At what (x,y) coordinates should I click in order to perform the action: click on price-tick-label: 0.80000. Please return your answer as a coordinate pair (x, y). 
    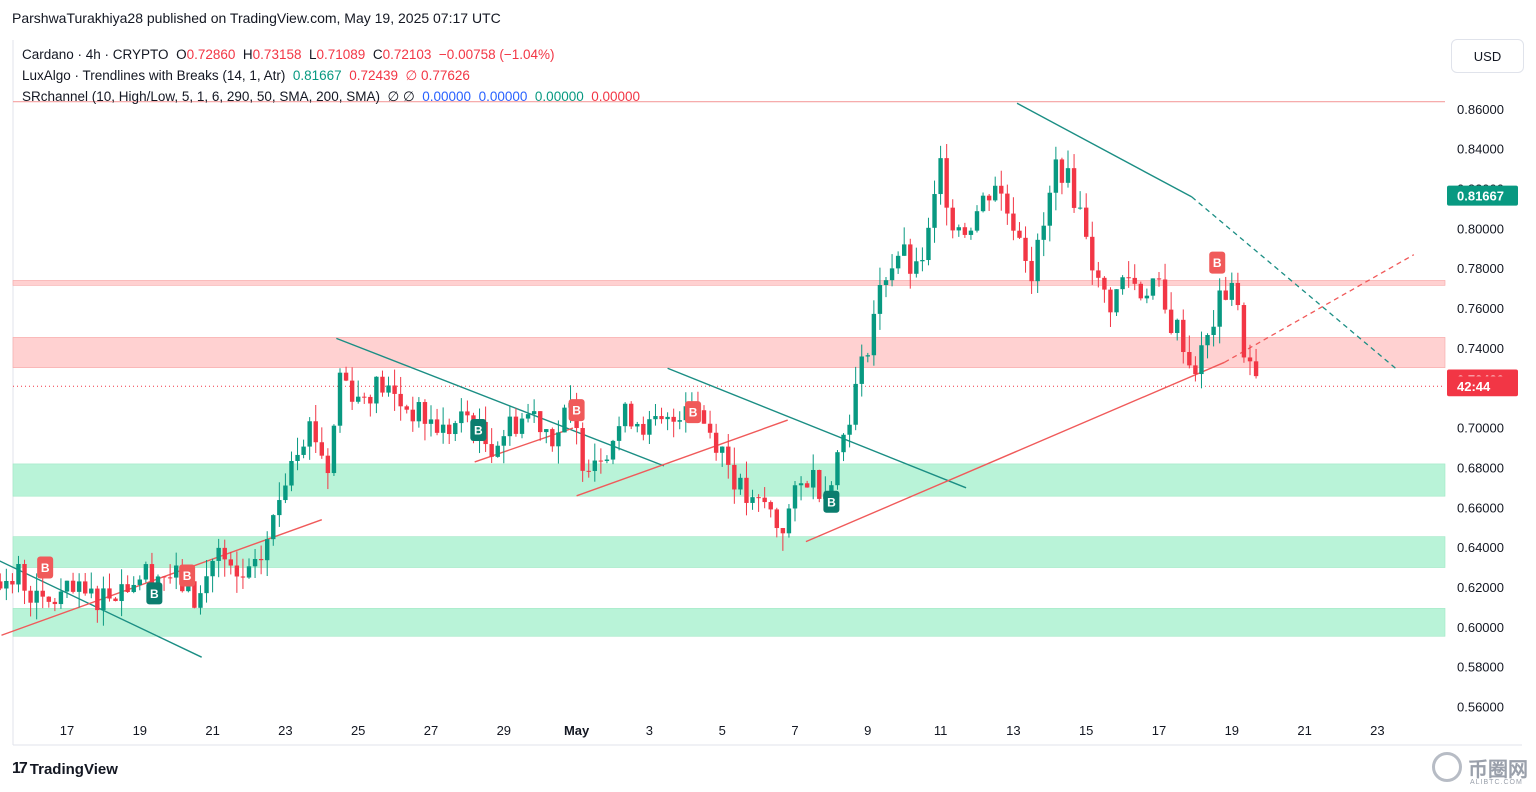
    Looking at the image, I should click on (1480, 228).